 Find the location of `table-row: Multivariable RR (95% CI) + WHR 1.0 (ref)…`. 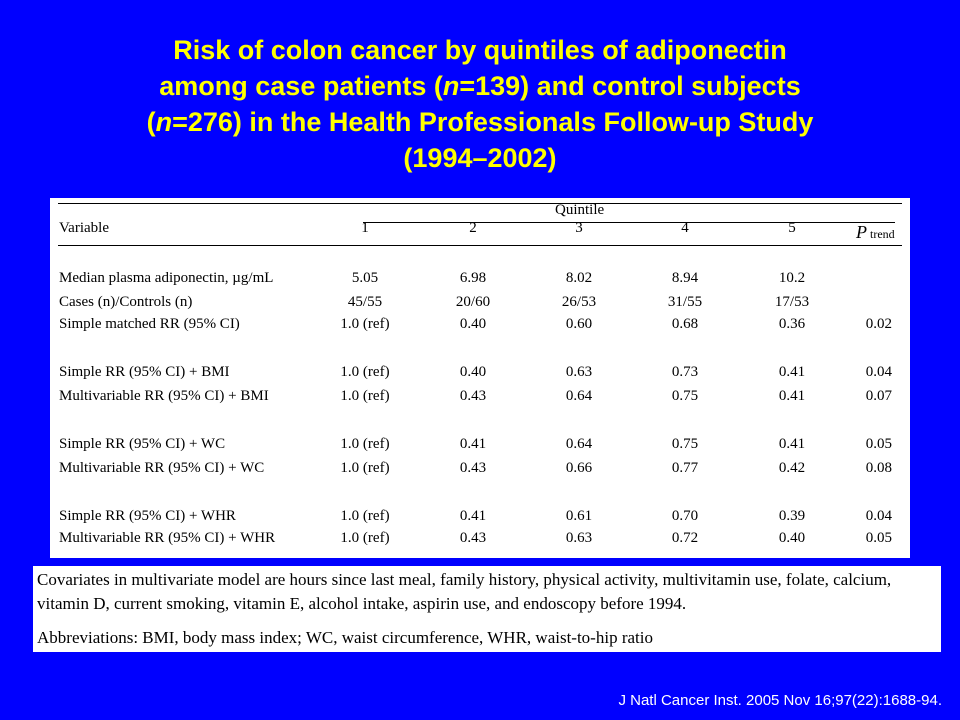

table-row: Multivariable RR (95% CI) + WHR 1.0 (ref)… is located at coordinates (480, 541).